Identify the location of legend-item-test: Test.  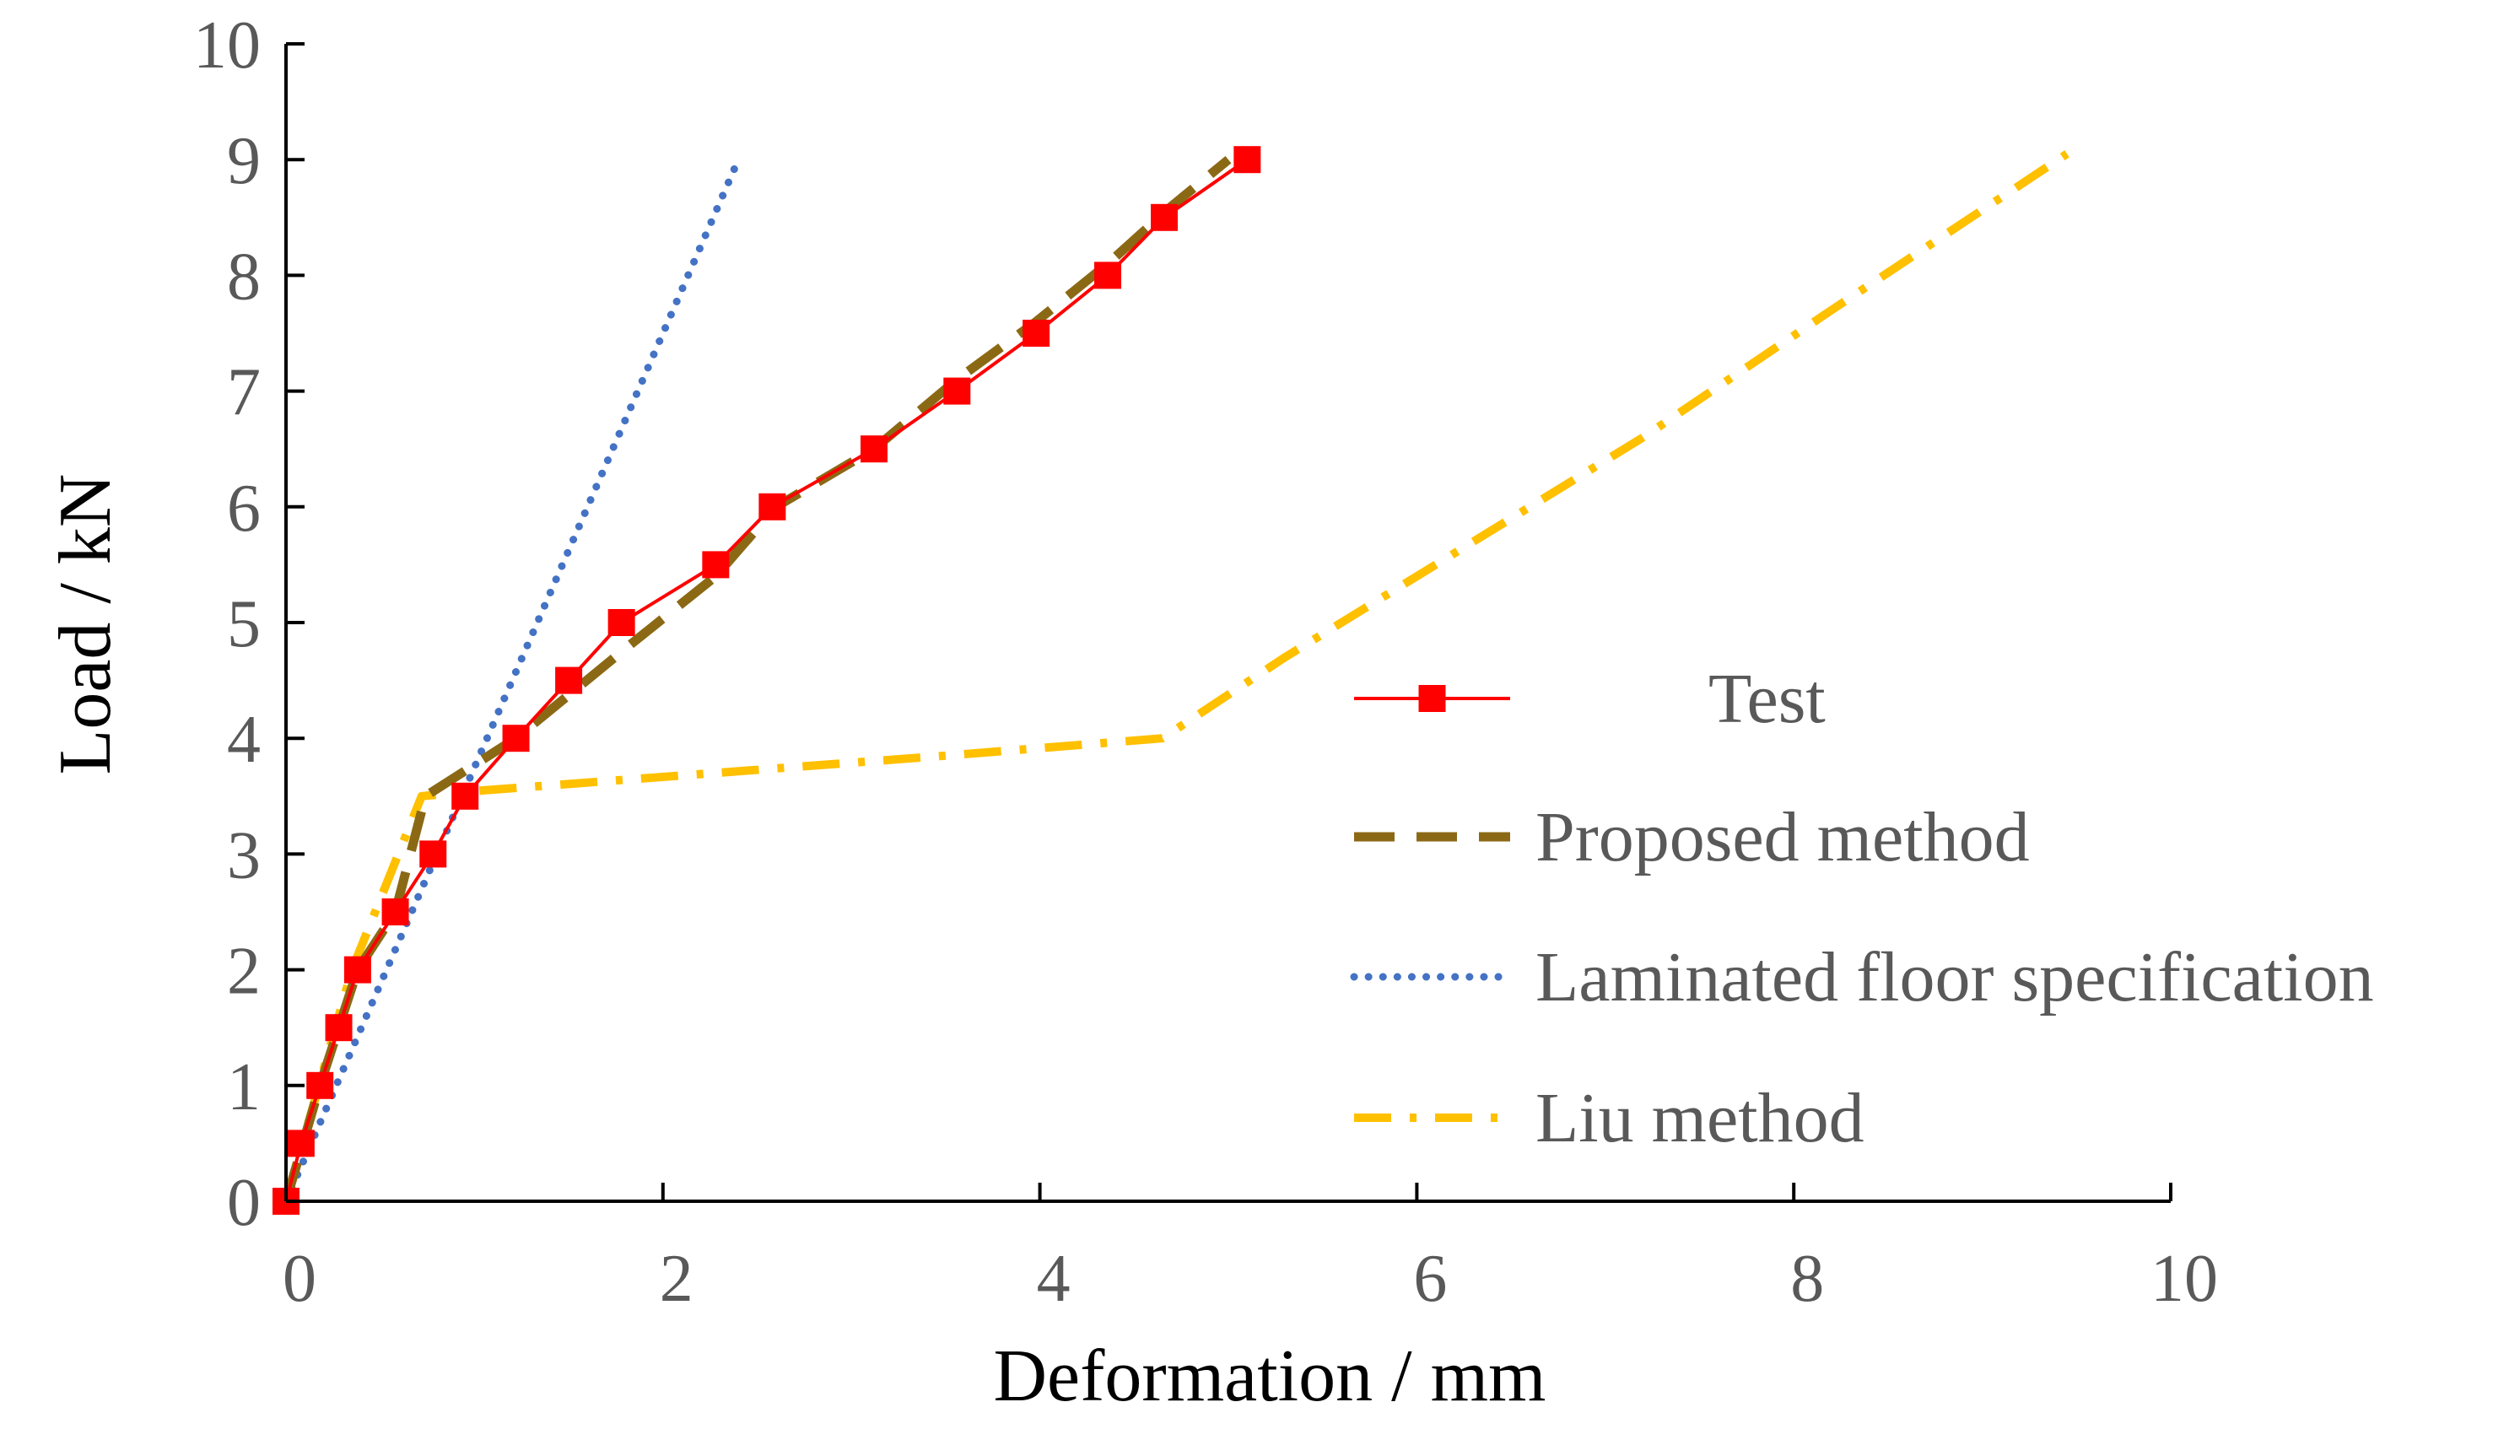
(1590, 699).